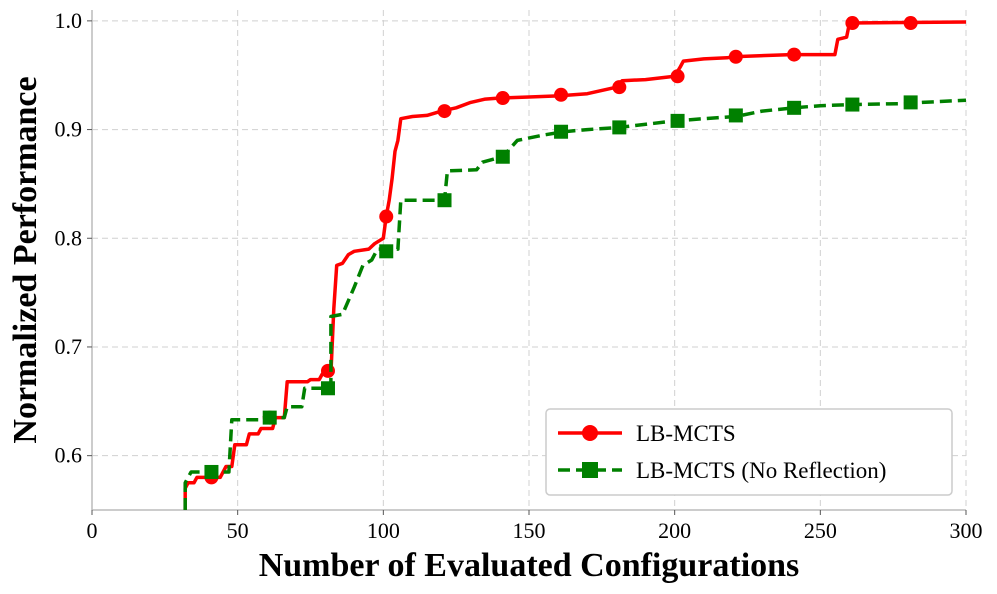  What do you see at coordinates (69, 129) in the screenshot?
I see `y-tick-label: 0.9` at bounding box center [69, 129].